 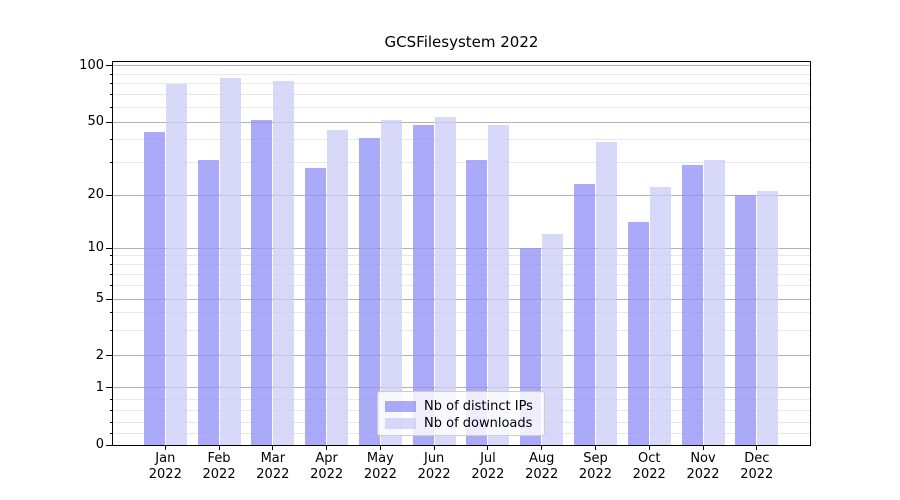 What do you see at coordinates (95, 247) in the screenshot?
I see `y-tick-label: 10` at bounding box center [95, 247].